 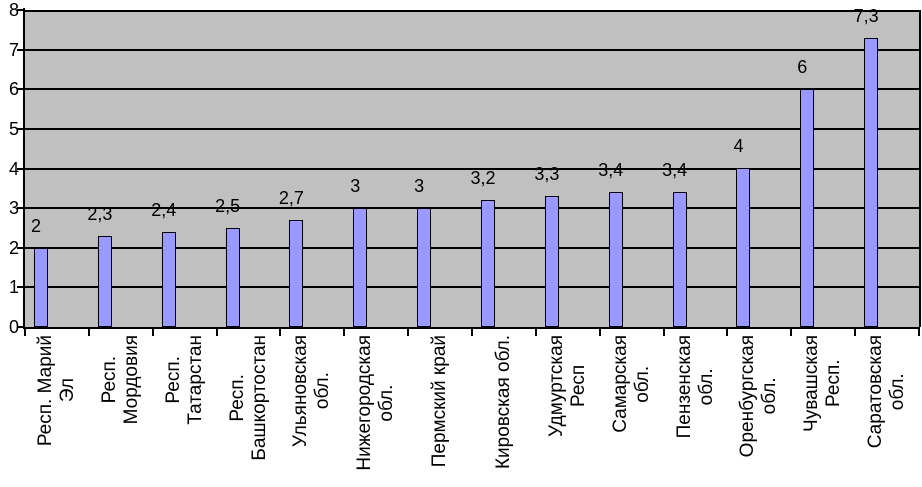 I want to click on bar-value-label: 4, so click(x=738, y=146).